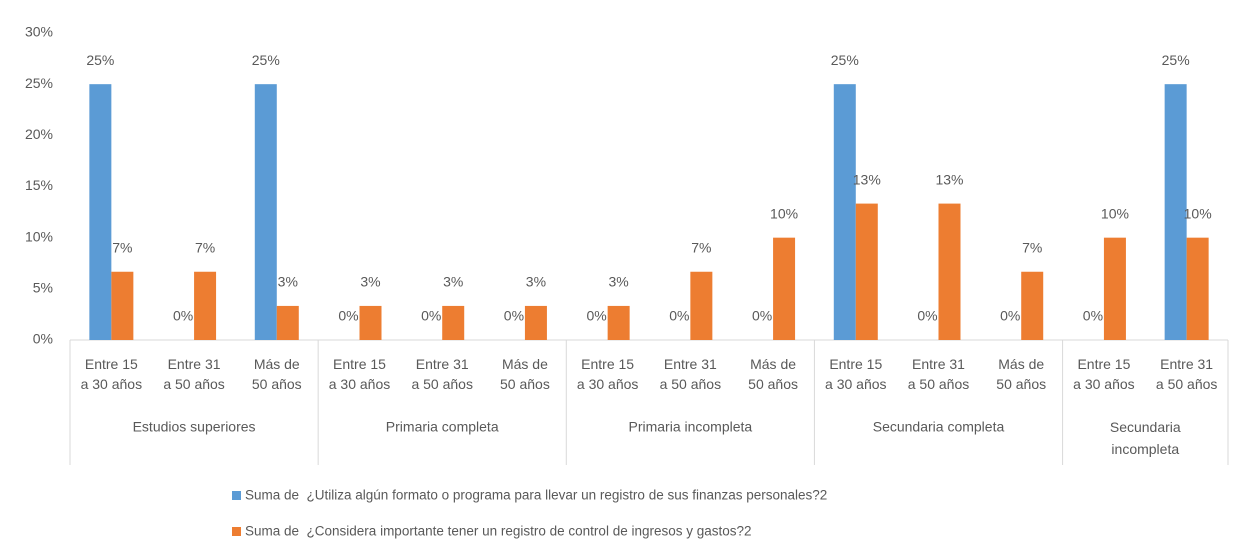 The height and width of the screenshot is (542, 1243). Describe the element at coordinates (43, 339) in the screenshot. I see `y-tick-label: 0%` at that location.